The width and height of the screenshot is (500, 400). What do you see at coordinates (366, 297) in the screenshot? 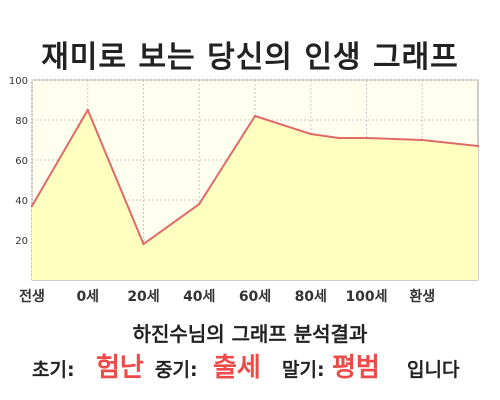
I see `x-tick-label: 100세` at bounding box center [366, 297].